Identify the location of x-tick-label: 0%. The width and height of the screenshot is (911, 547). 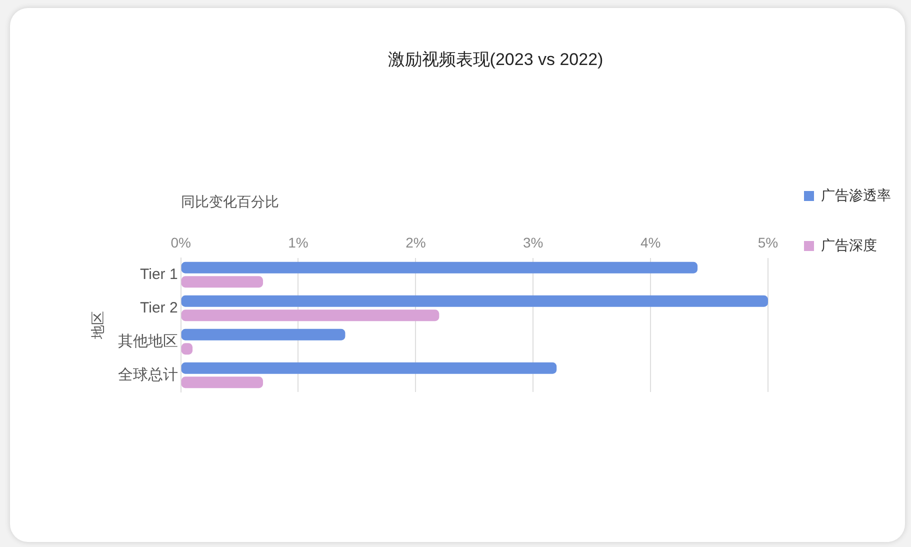
(180, 242).